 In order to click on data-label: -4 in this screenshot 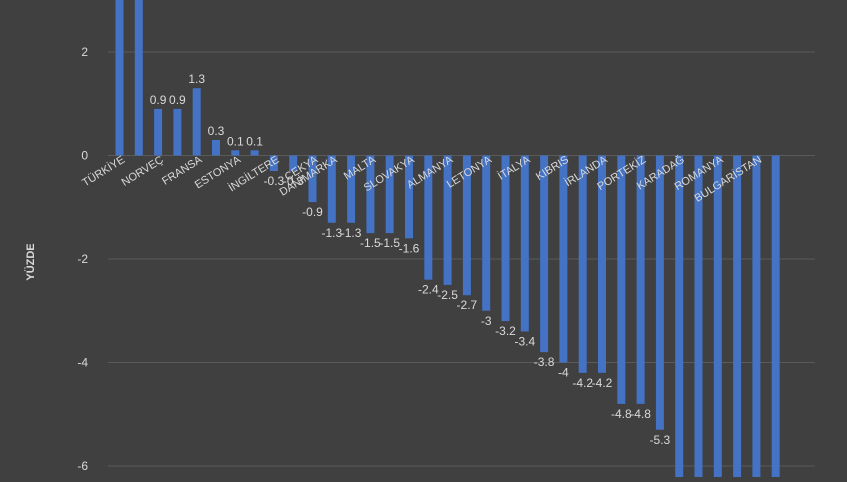, I will do `click(563, 373)`.